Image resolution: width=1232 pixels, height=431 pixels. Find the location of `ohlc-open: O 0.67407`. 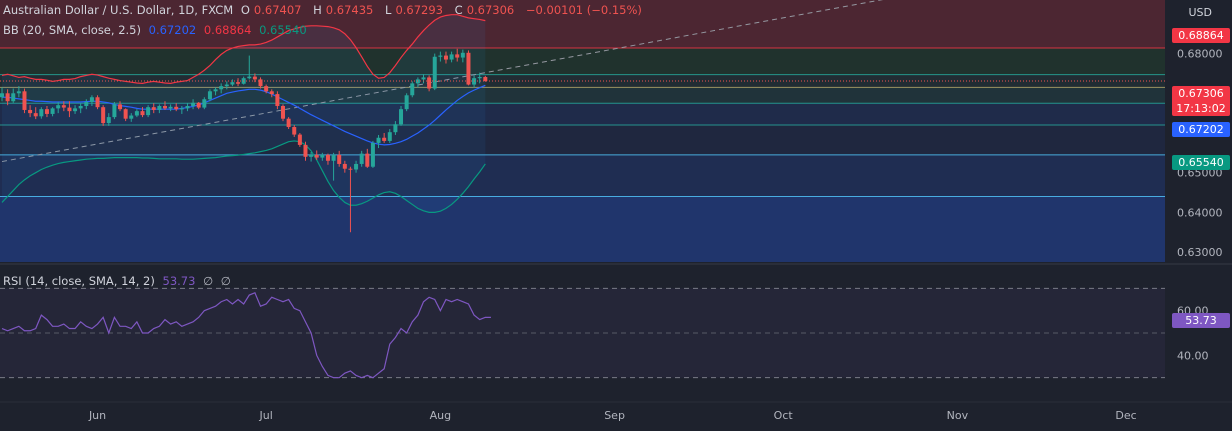

ohlc-open: O 0.67407 is located at coordinates (273, 10).